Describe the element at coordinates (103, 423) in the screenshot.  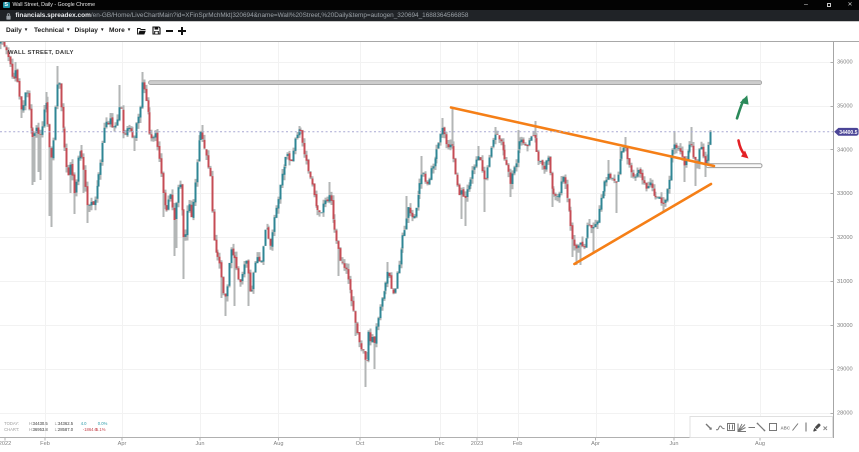
I see `svg-text: 0.0%` at that location.